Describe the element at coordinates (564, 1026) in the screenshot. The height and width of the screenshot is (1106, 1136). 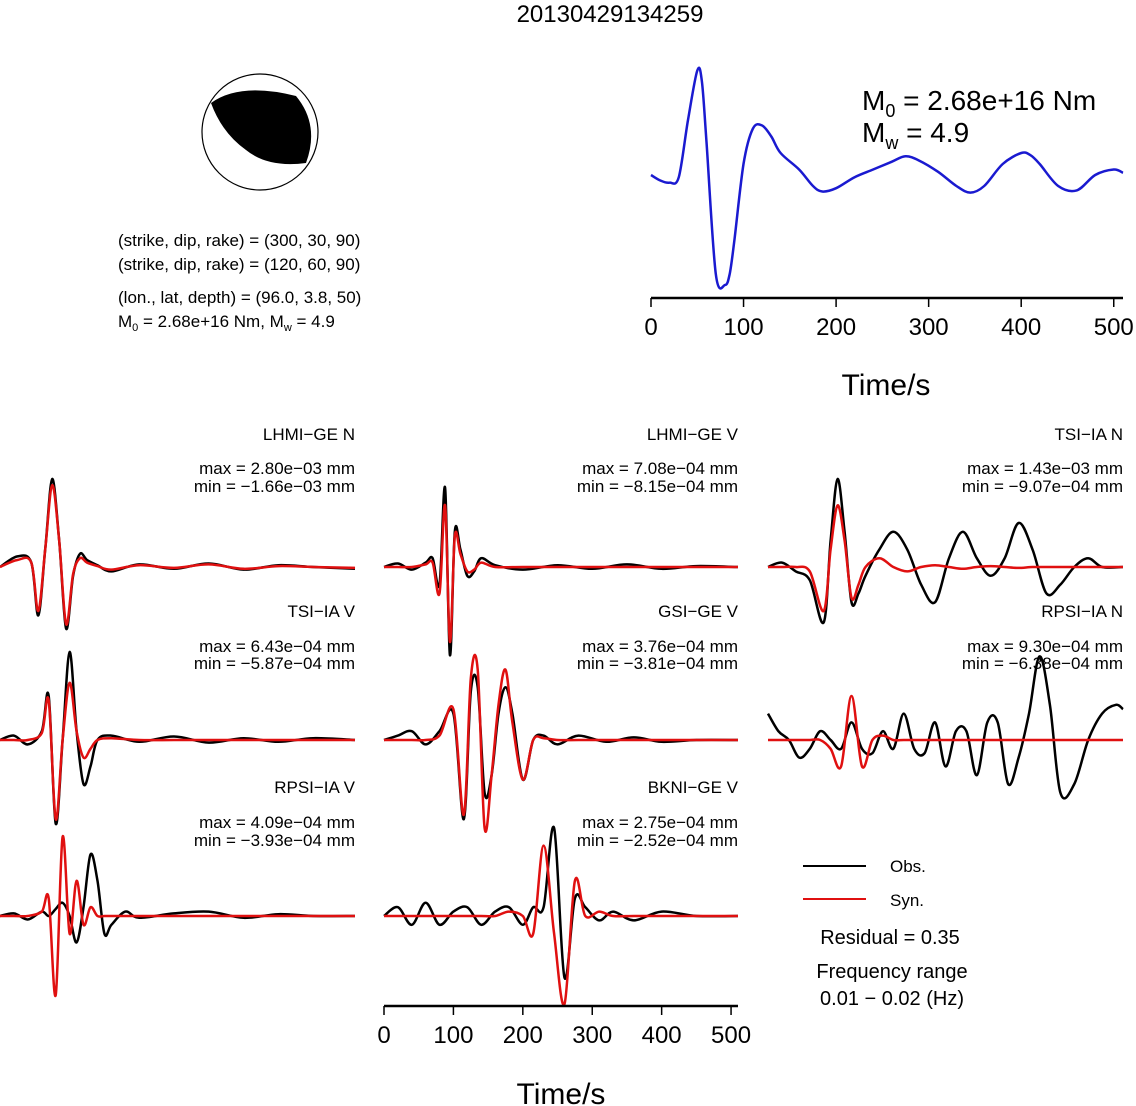
I see `waveform-x-axis: 0 100 200 300 400 500` at that location.